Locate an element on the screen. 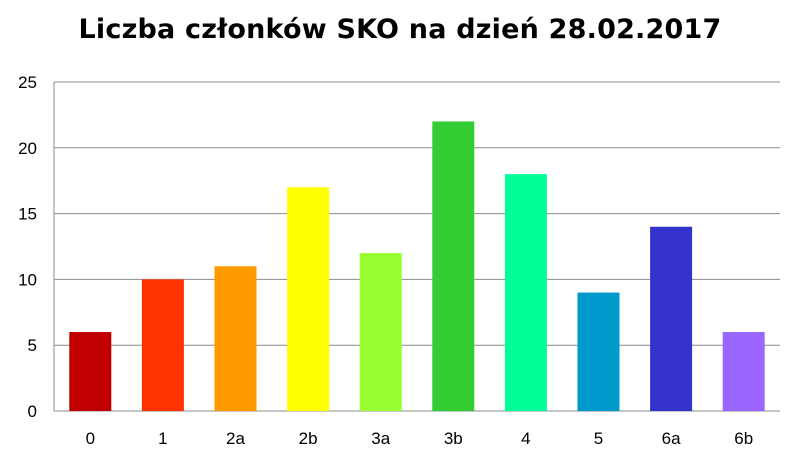 The width and height of the screenshot is (800, 461). bar-6b is located at coordinates (743, 371).